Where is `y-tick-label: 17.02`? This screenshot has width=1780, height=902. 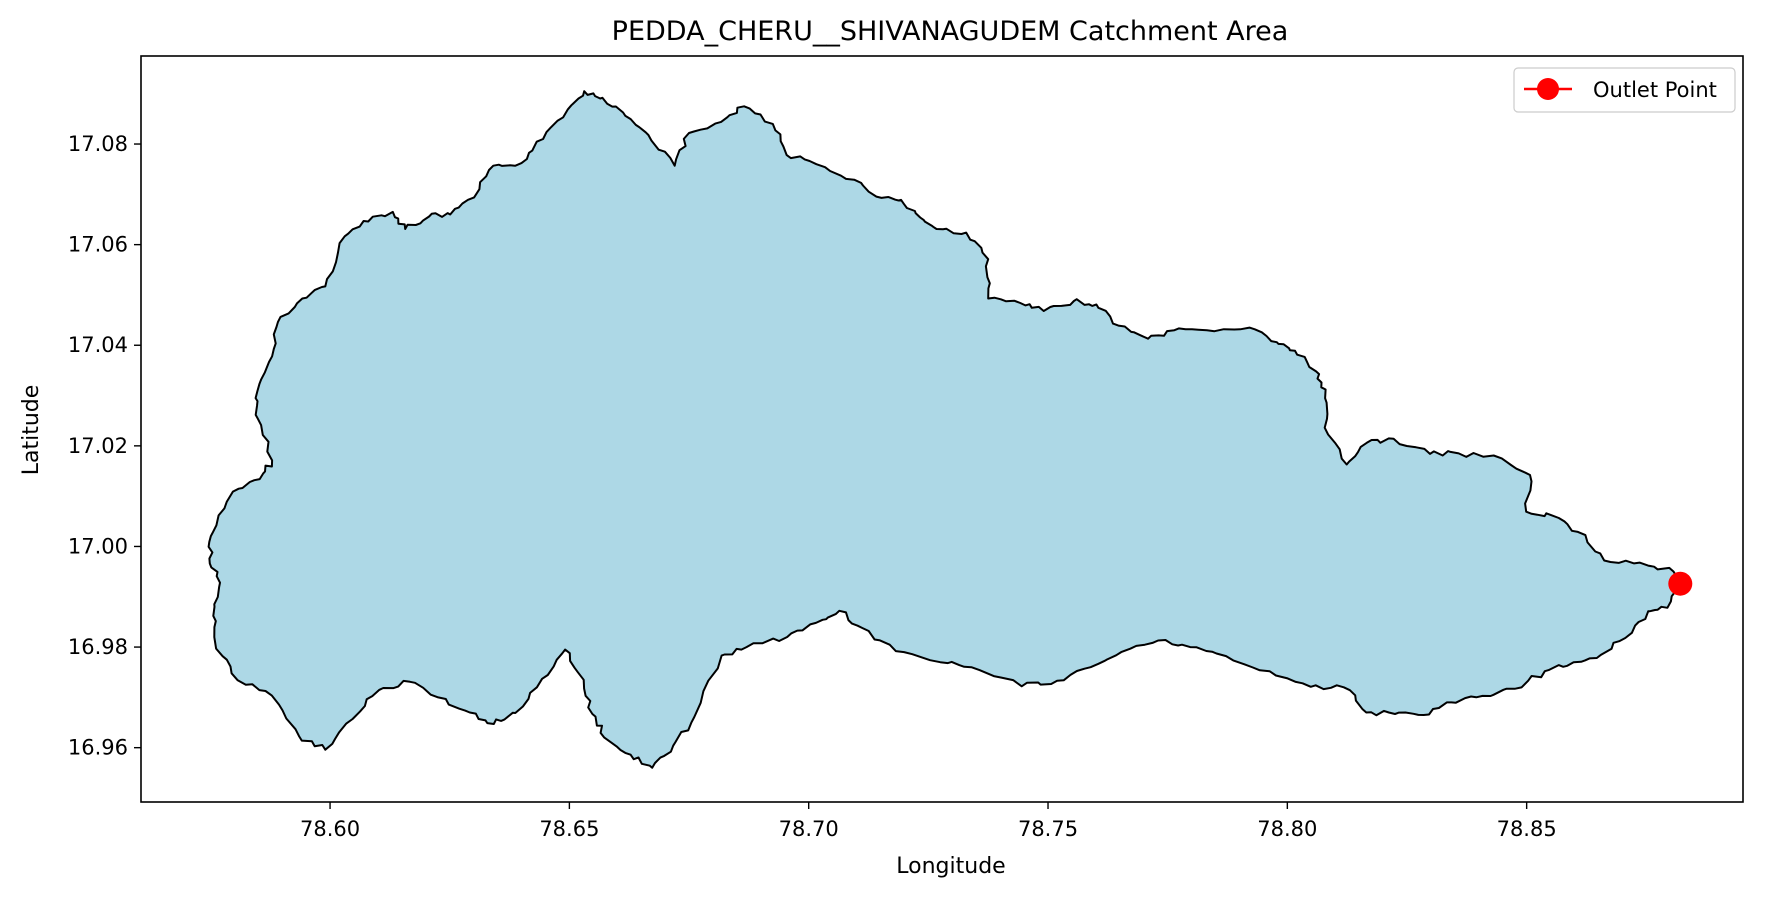
y-tick-label: 17.02 is located at coordinates (98, 446).